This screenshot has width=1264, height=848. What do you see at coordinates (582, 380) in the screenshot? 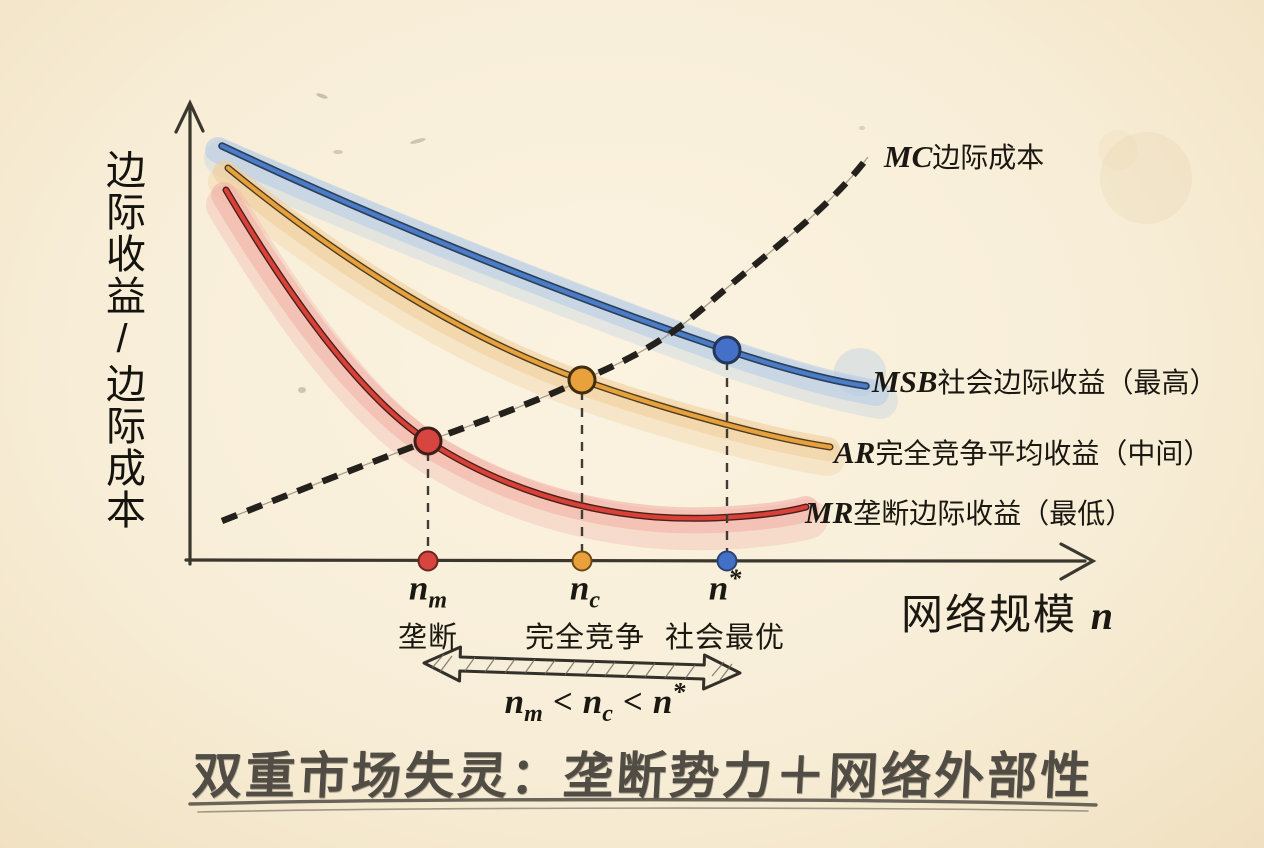
I see `nc-intersection-dot` at bounding box center [582, 380].